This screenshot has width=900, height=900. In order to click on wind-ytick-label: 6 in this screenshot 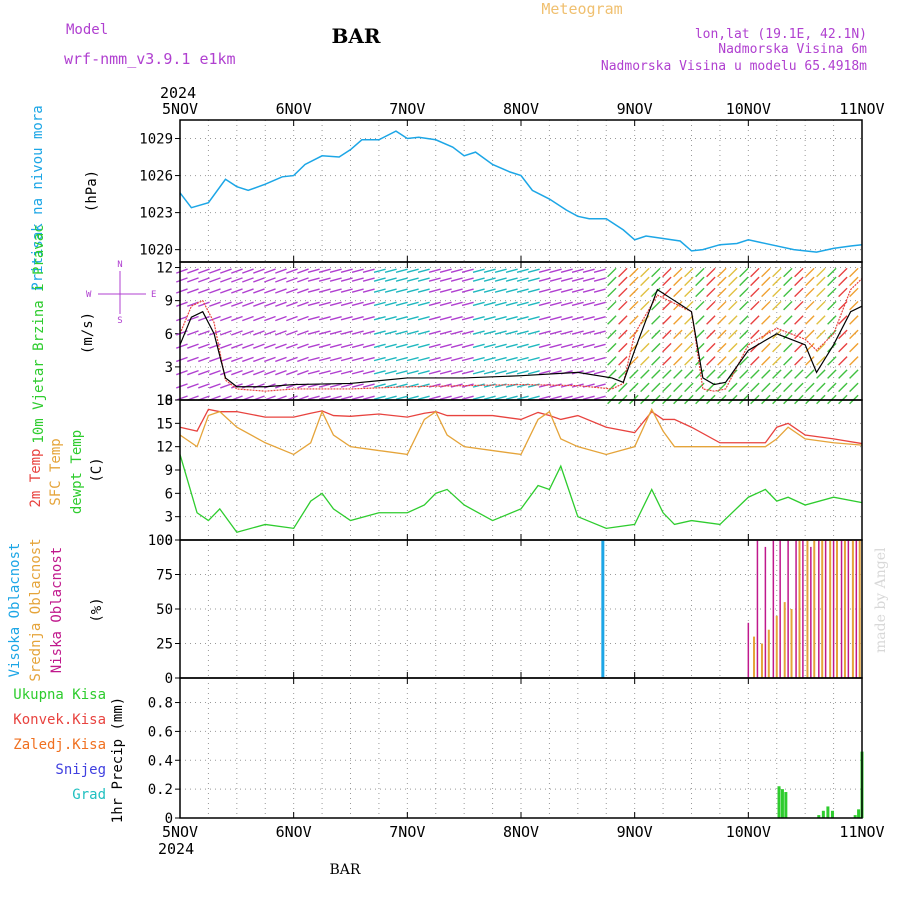, I will do `click(169, 335)`.